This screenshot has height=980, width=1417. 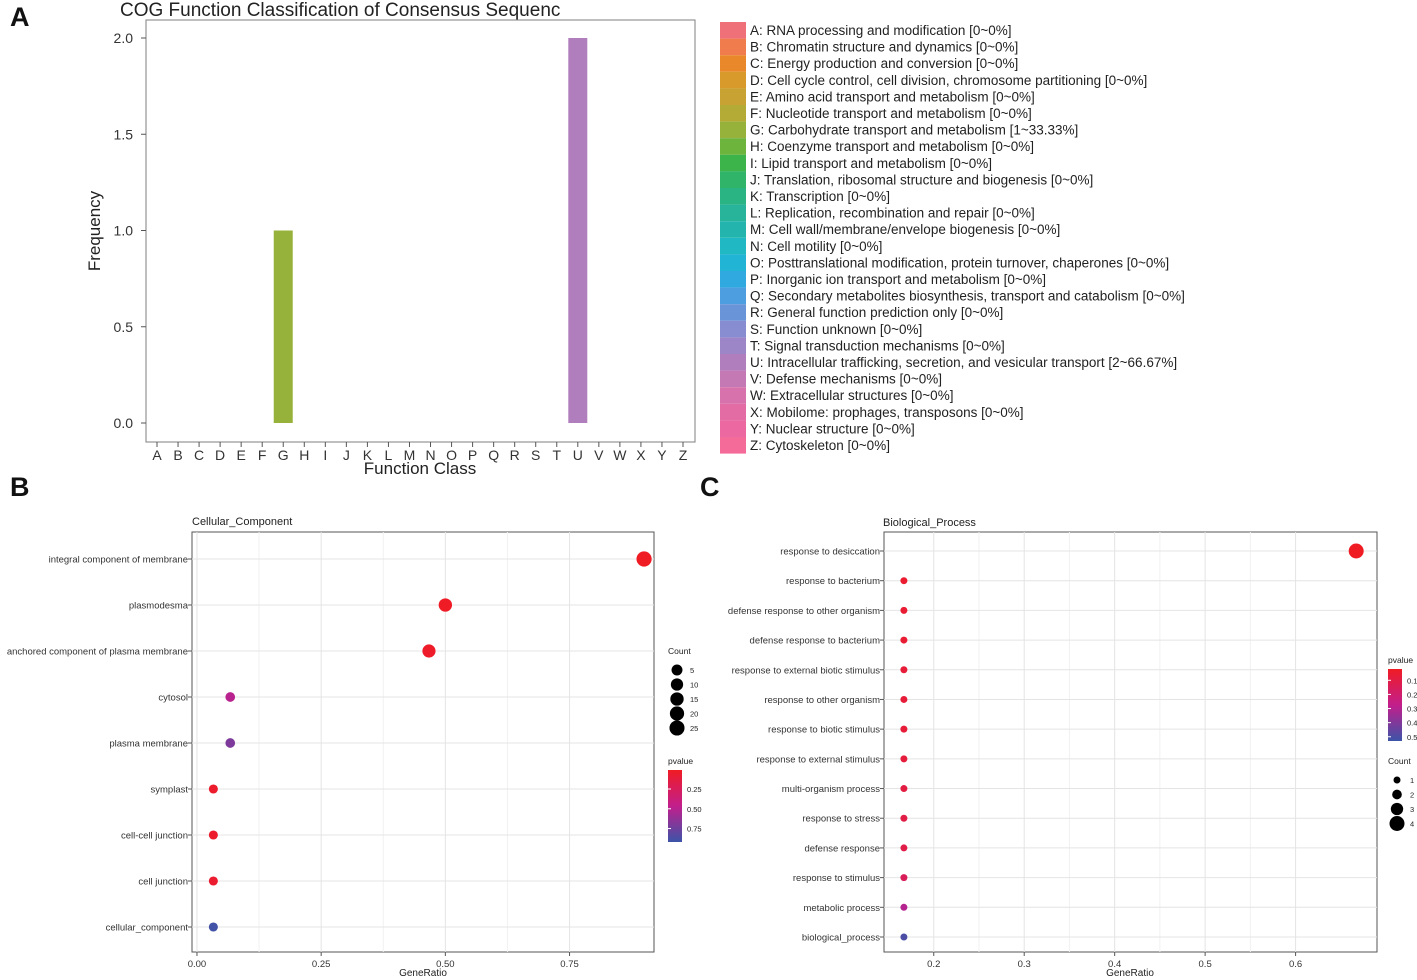 What do you see at coordinates (124, 38) in the screenshot?
I see `a-ytick-label: 2.0` at bounding box center [124, 38].